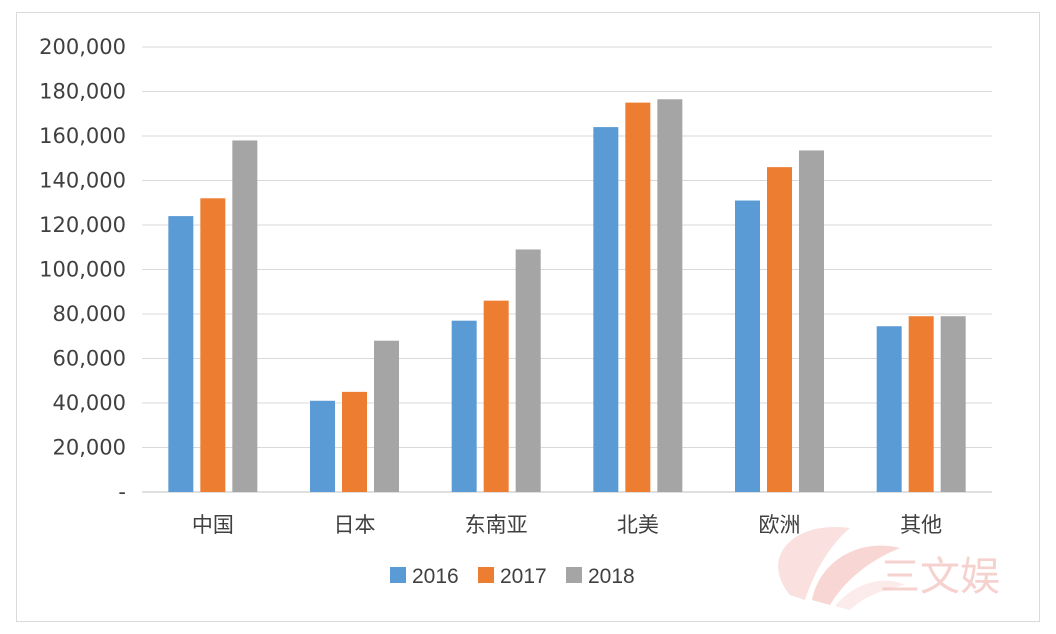 The width and height of the screenshot is (1056, 634). I want to click on y-tick-label: 80,000, so click(89, 314).